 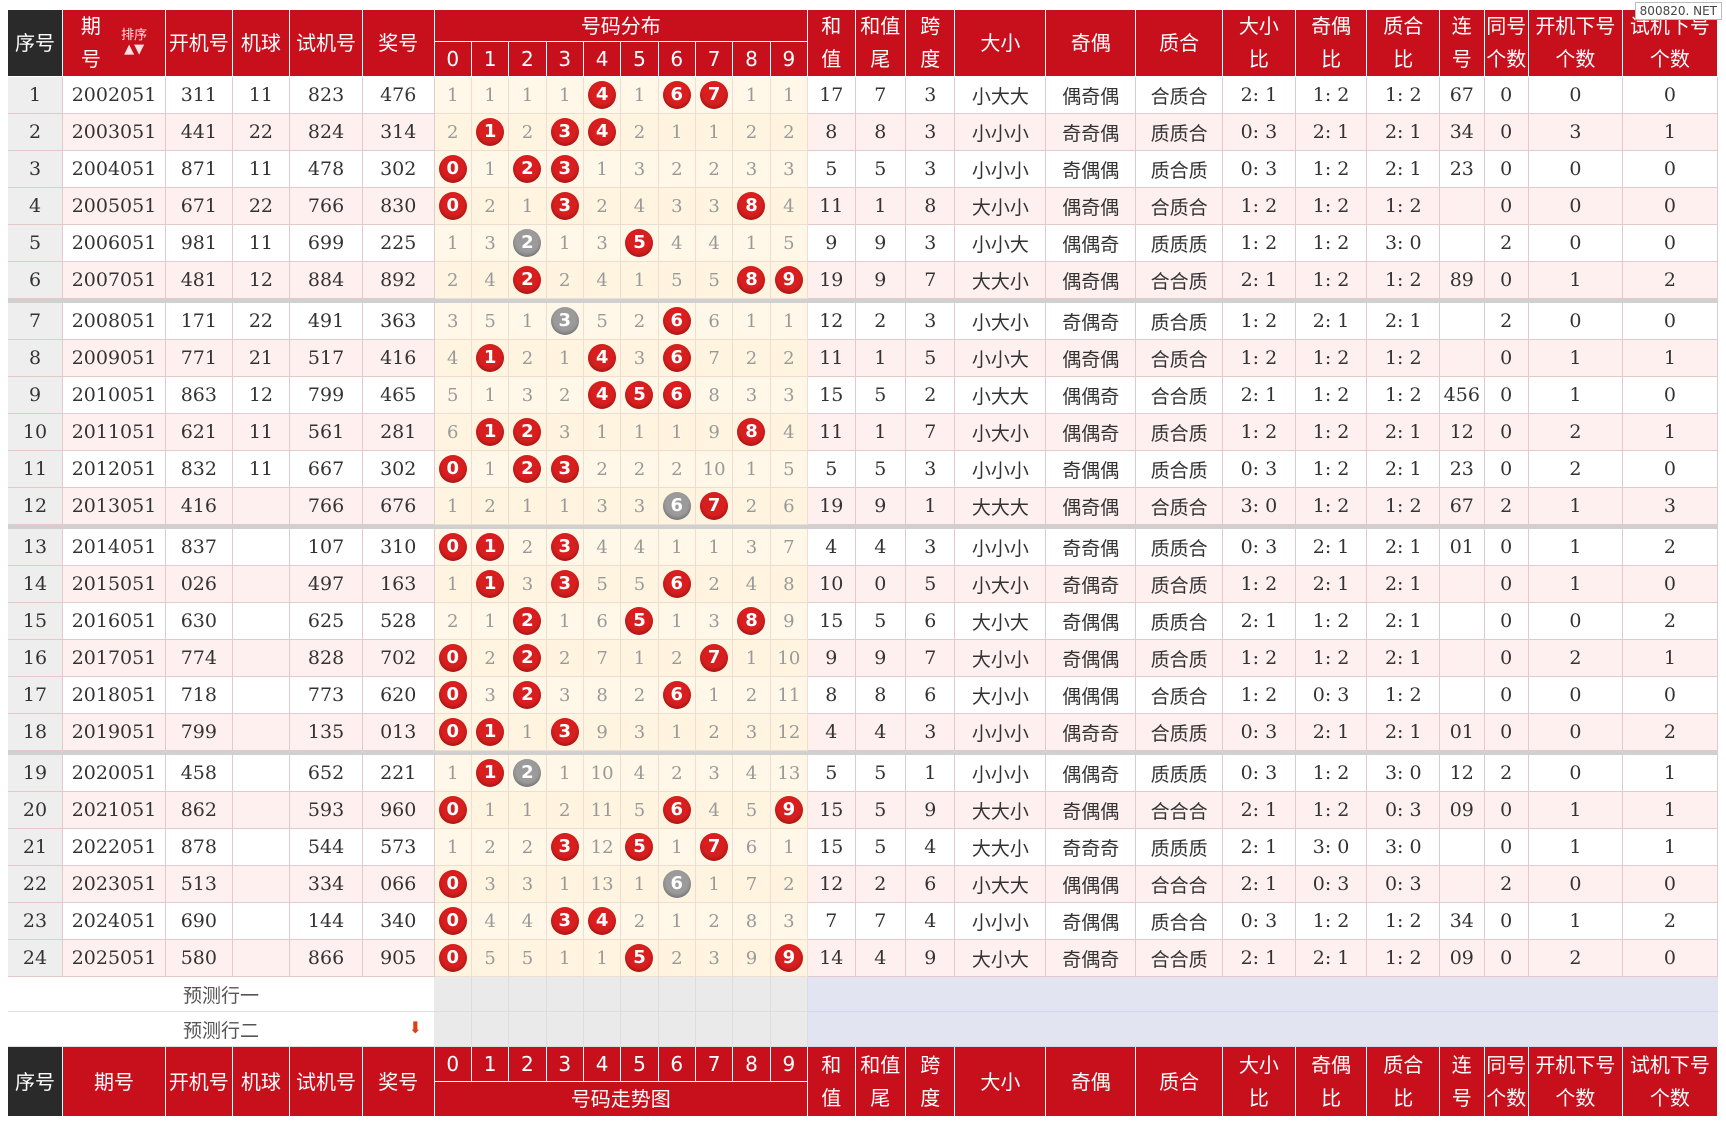 What do you see at coordinates (863, 994) in the screenshot?
I see `predict-row: 预测行一` at bounding box center [863, 994].